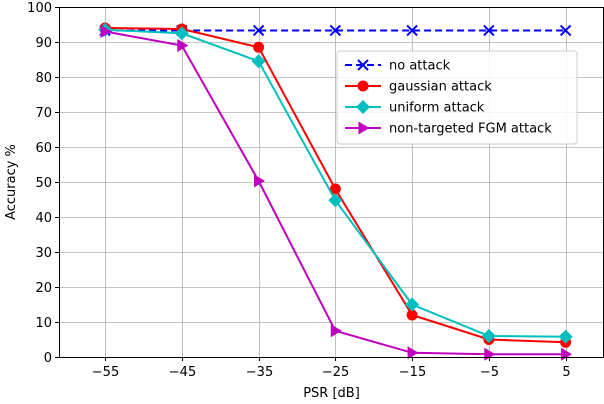 This screenshot has width=604, height=404. What do you see at coordinates (11, 182) in the screenshot?
I see `y-axis-label: Accuracy %` at bounding box center [11, 182].